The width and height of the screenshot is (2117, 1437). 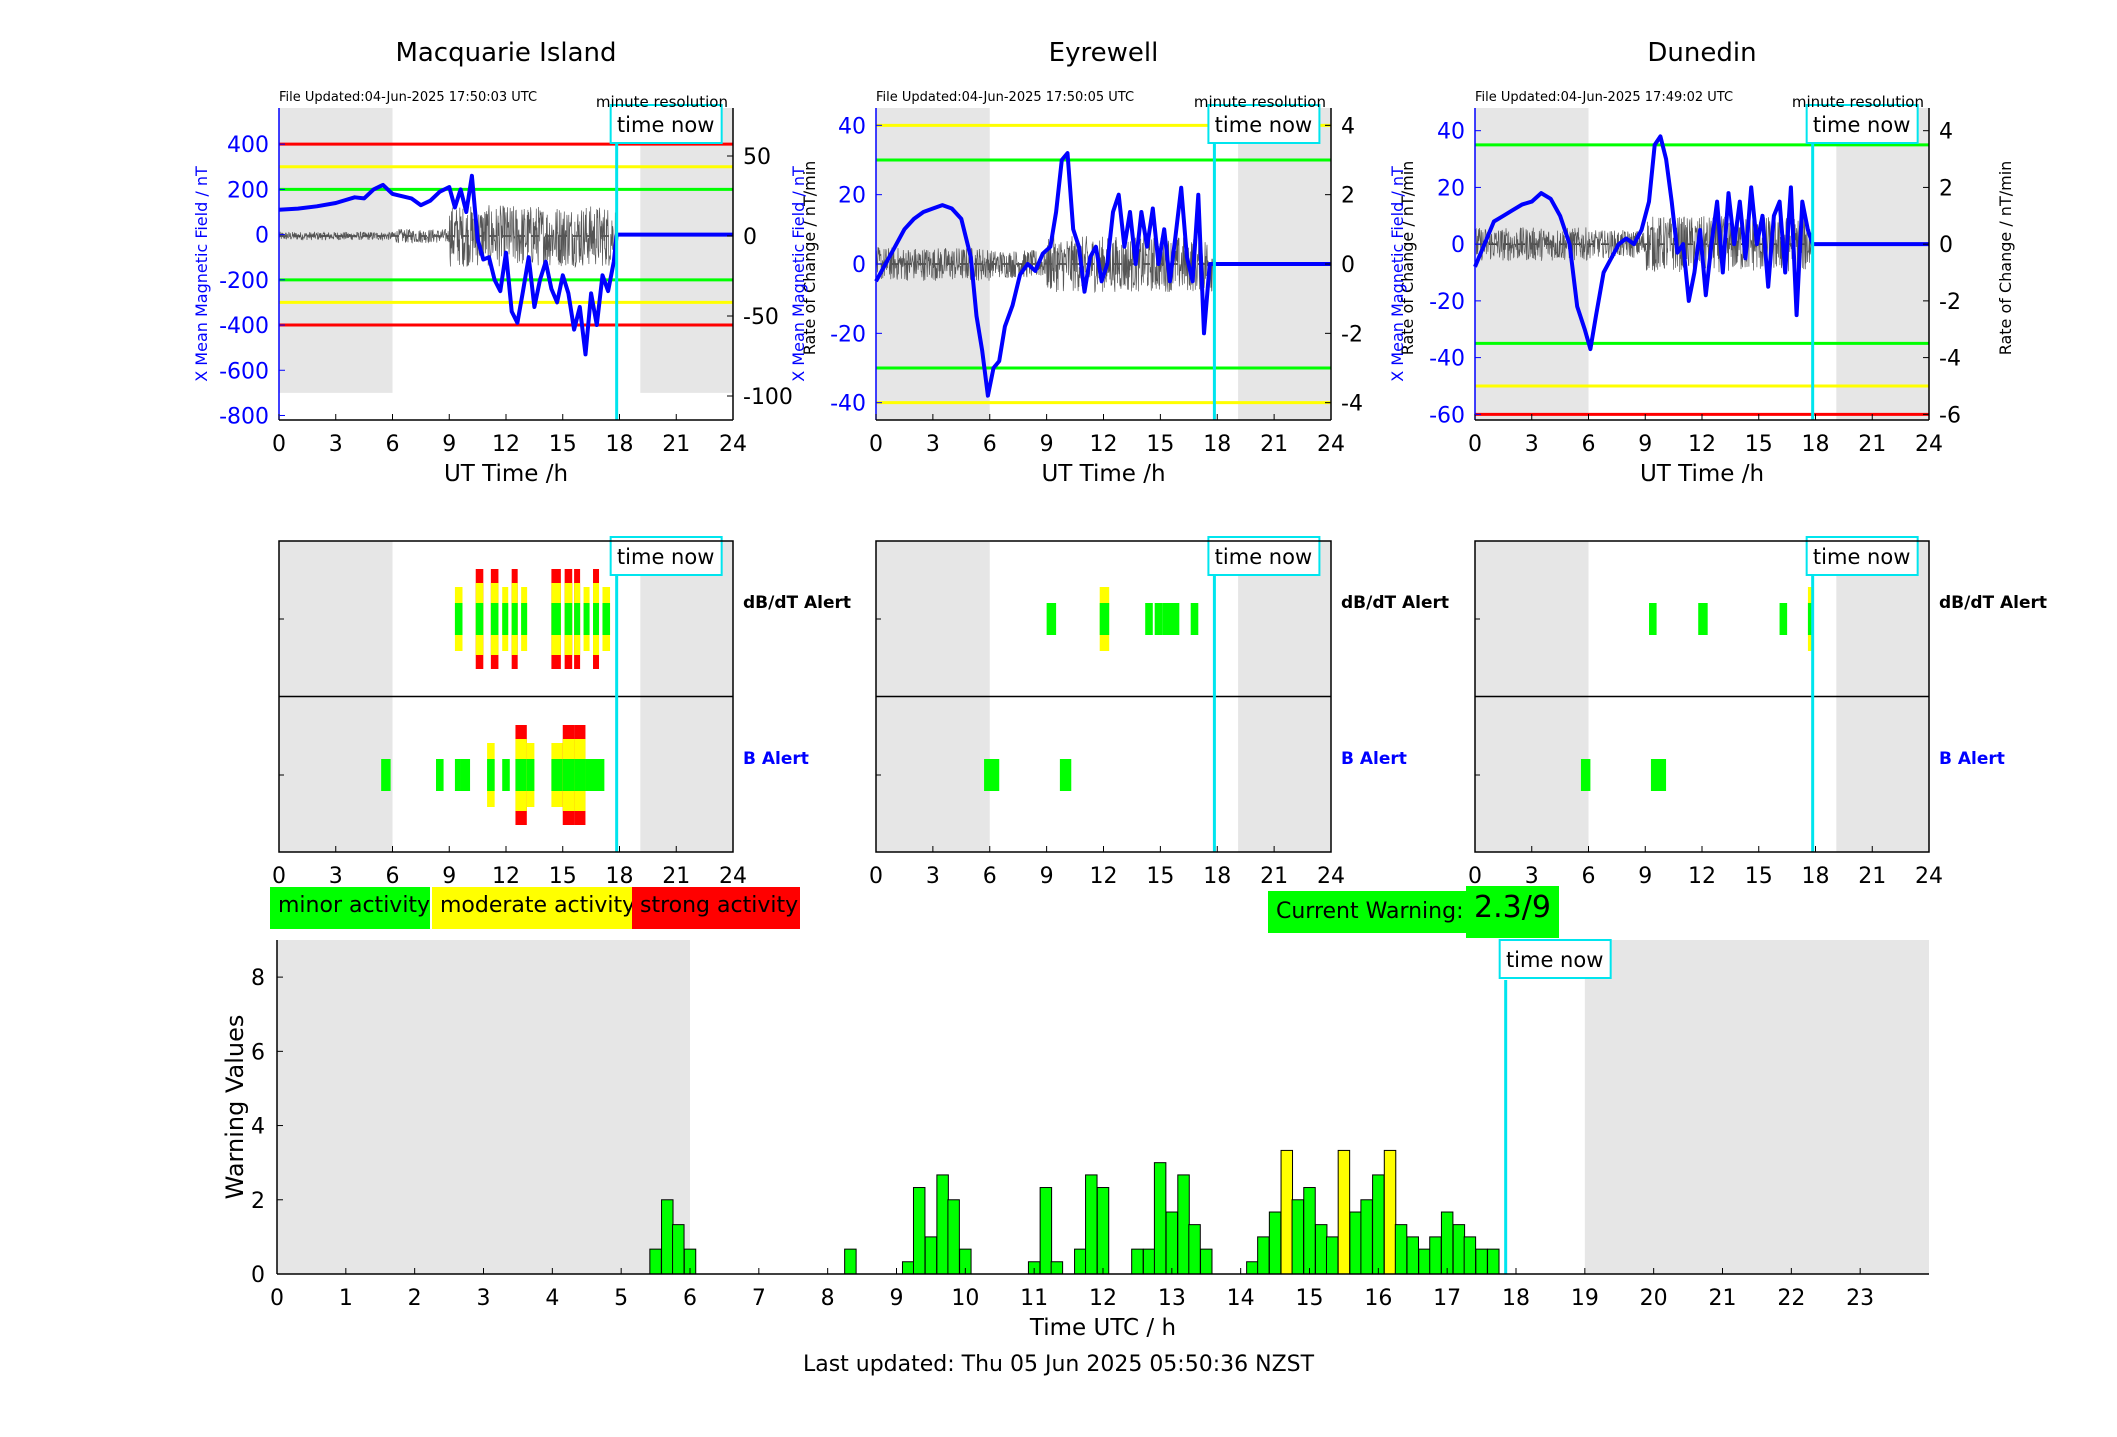 What do you see at coordinates (676, 876) in the screenshot?
I see `alert-panel1-x-tick-label: 21` at bounding box center [676, 876].